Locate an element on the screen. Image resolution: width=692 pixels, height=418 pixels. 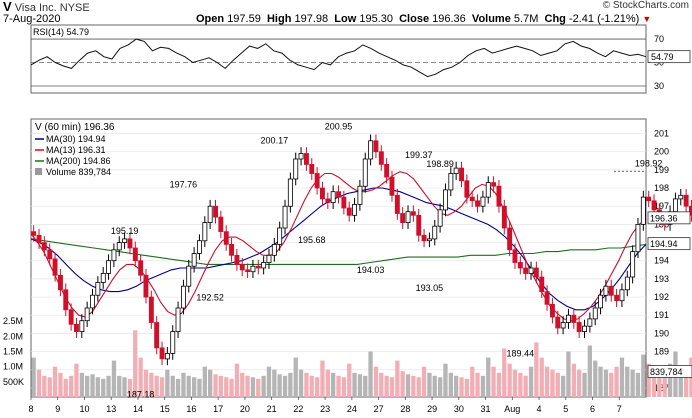
x-tick-label: 9 is located at coordinates (57, 409).